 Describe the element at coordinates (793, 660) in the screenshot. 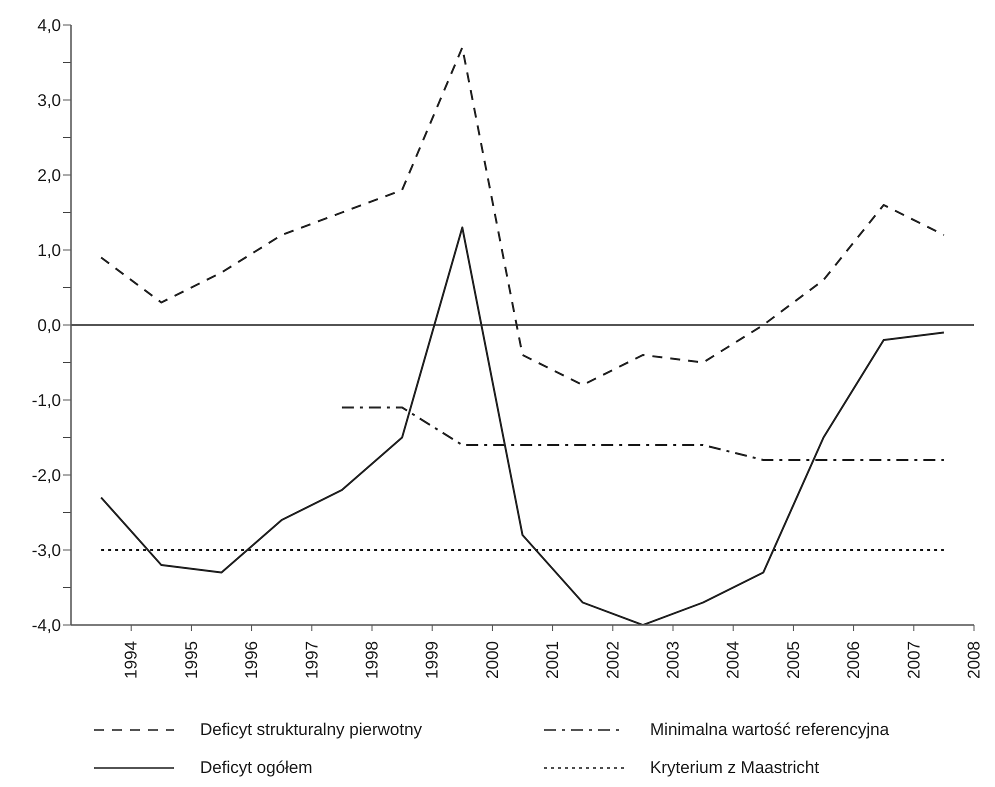

I see `x-tick-label: 2005` at that location.